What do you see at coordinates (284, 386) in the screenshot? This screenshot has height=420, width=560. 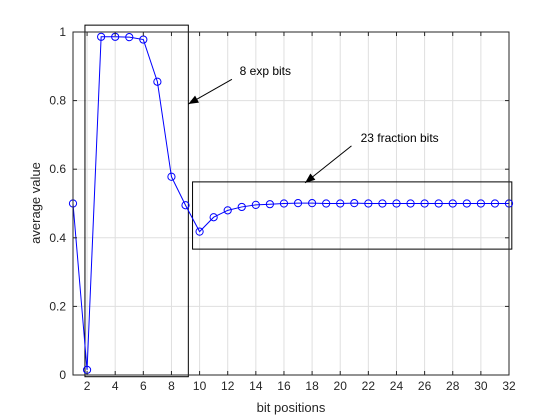 I see `x-tick-label: 16` at bounding box center [284, 386].